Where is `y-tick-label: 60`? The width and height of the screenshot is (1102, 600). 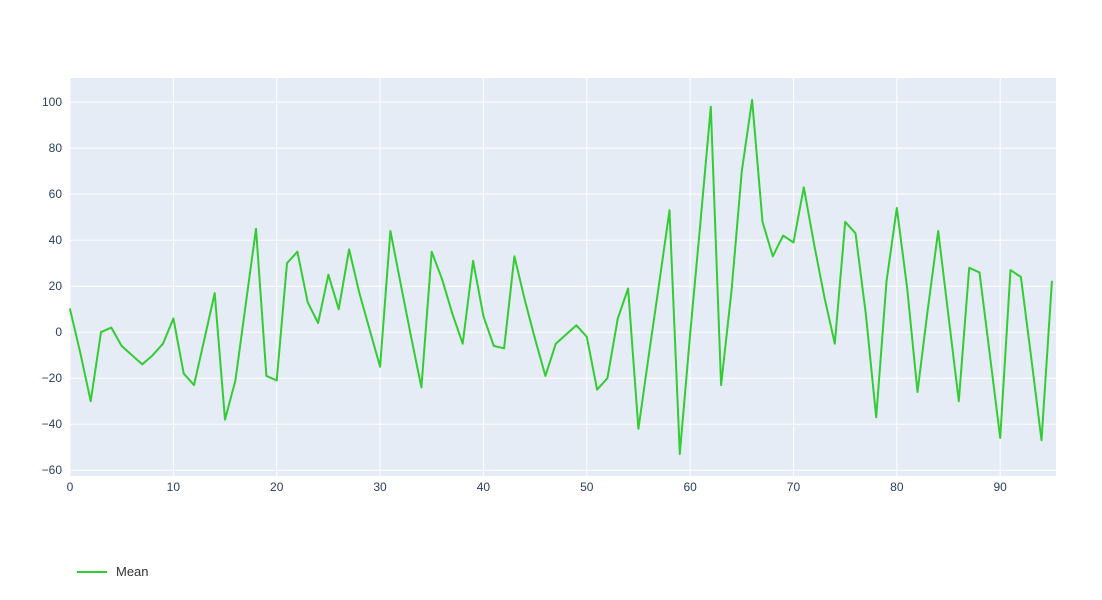 y-tick-label: 60 is located at coordinates (56, 194).